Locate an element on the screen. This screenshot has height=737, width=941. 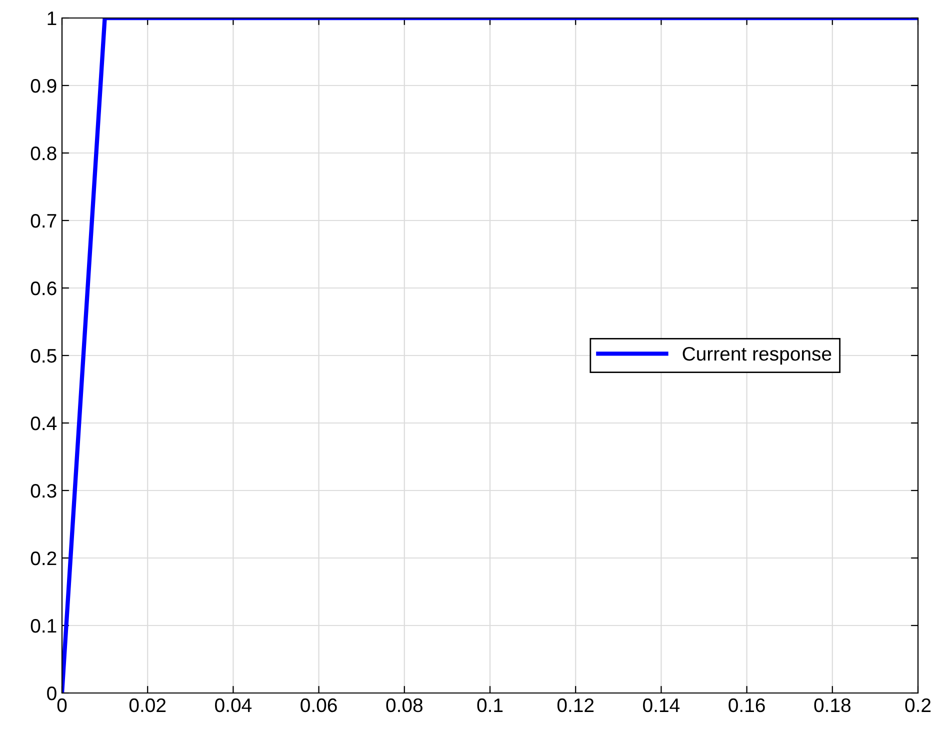
y-tick-label: 0.6 is located at coordinates (43, 288).